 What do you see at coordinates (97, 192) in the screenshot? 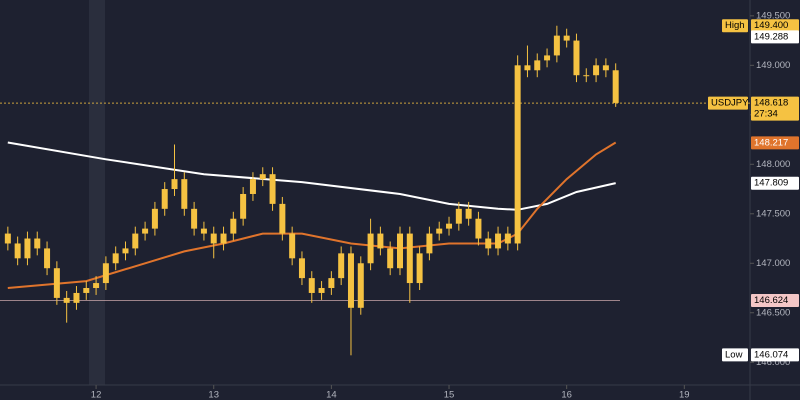
I see `session-band` at bounding box center [97, 192].